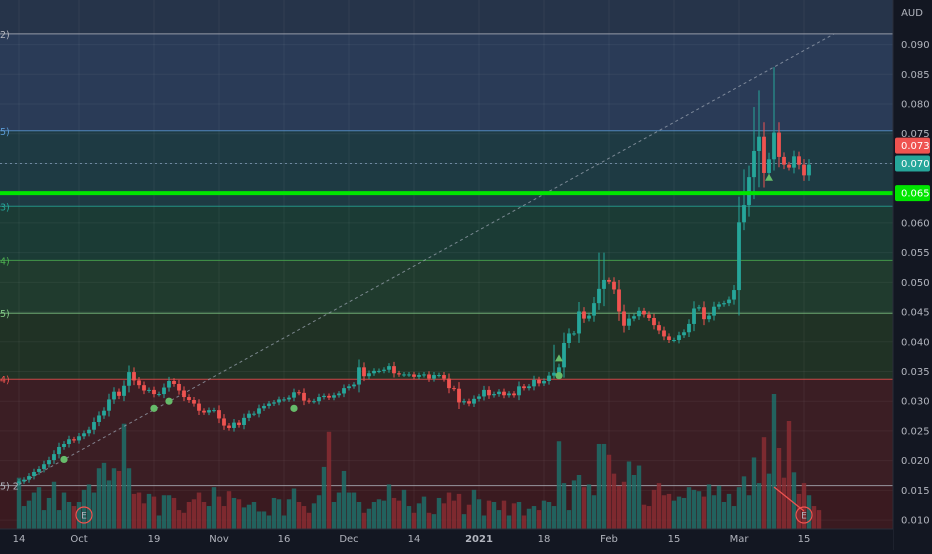  I want to click on fib-band, so click(446, 287).